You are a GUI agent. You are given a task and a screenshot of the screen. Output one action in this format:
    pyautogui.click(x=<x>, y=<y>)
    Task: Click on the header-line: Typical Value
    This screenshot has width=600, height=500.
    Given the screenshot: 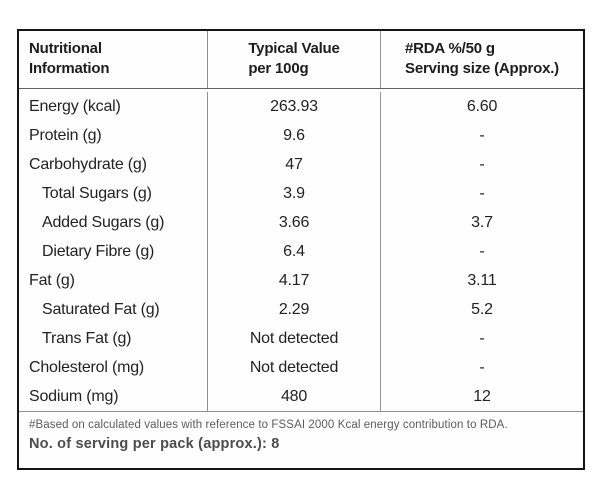 What is the action you would take?
    pyautogui.click(x=294, y=48)
    